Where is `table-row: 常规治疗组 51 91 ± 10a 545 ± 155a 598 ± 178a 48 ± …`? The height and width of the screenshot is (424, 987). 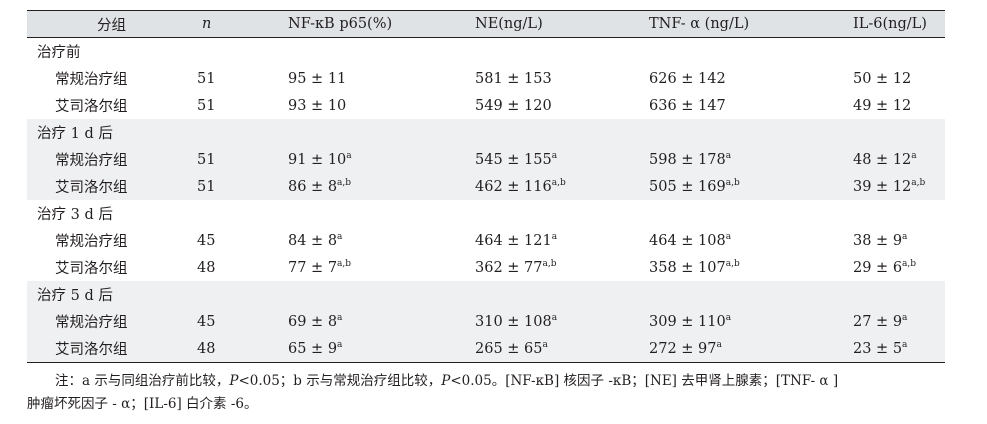 table-row: 常规治疗组 51 91 ± 10a 545 ± 155a 598 ± 178a 48 ± … is located at coordinates (486, 159).